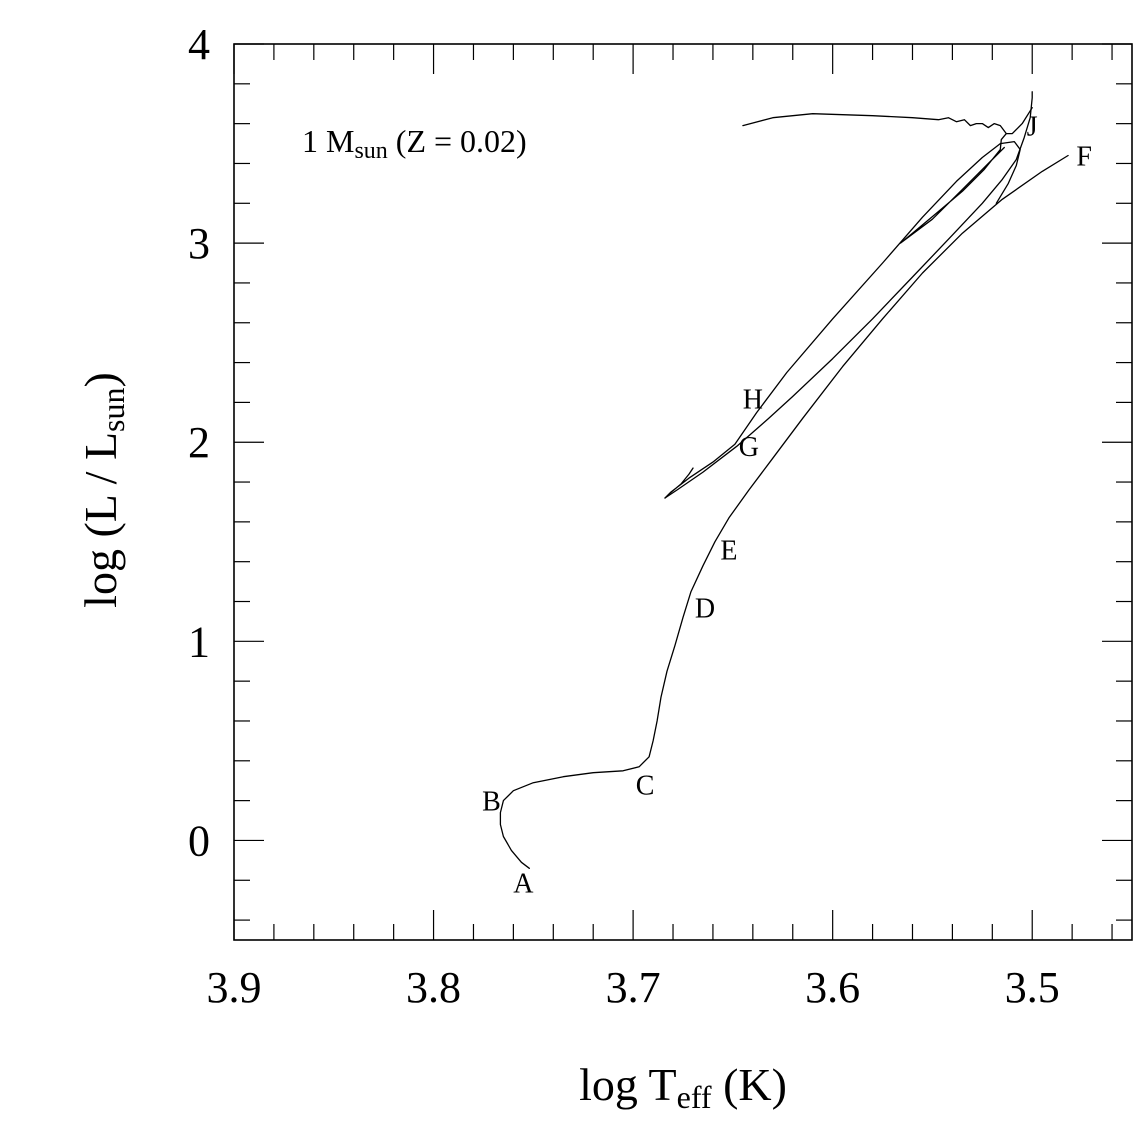 The width and height of the screenshot is (1147, 1132). What do you see at coordinates (199, 641) in the screenshot?
I see `y-tick-label: 1` at bounding box center [199, 641].